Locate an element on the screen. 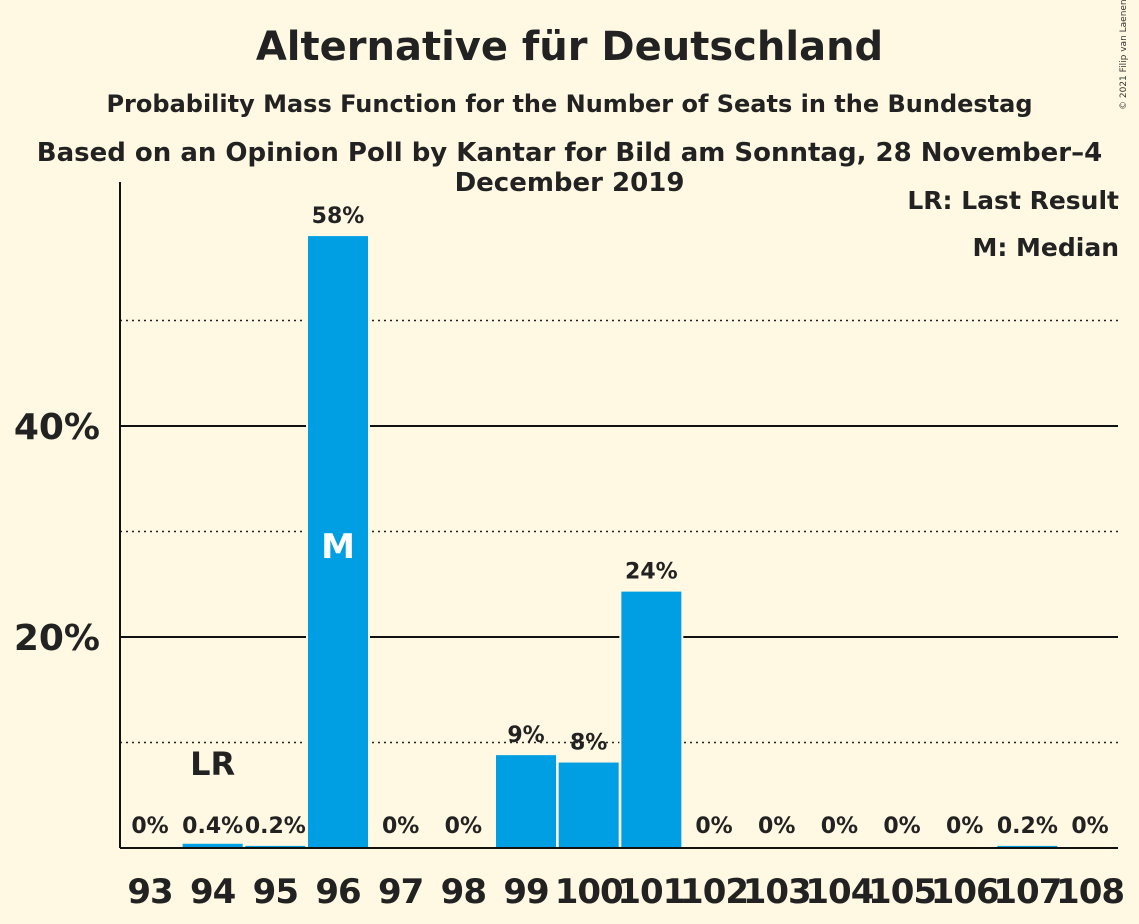 The height and width of the screenshot is (924, 1139). x-tick-label-107: 107 is located at coordinates (1027, 892).